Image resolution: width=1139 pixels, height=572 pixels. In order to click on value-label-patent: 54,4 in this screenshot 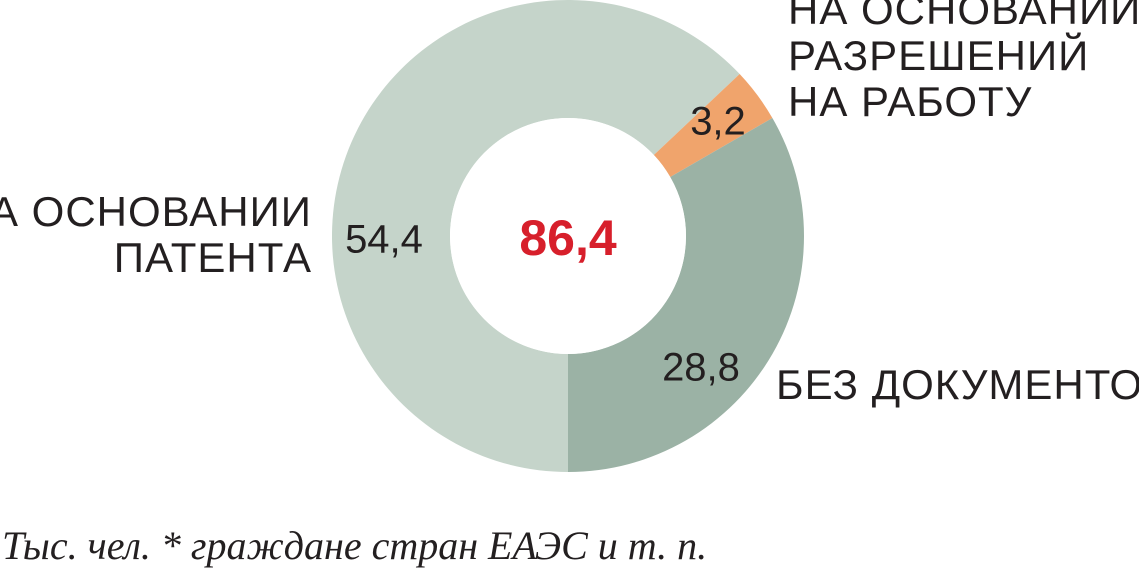, I will do `click(384, 240)`.